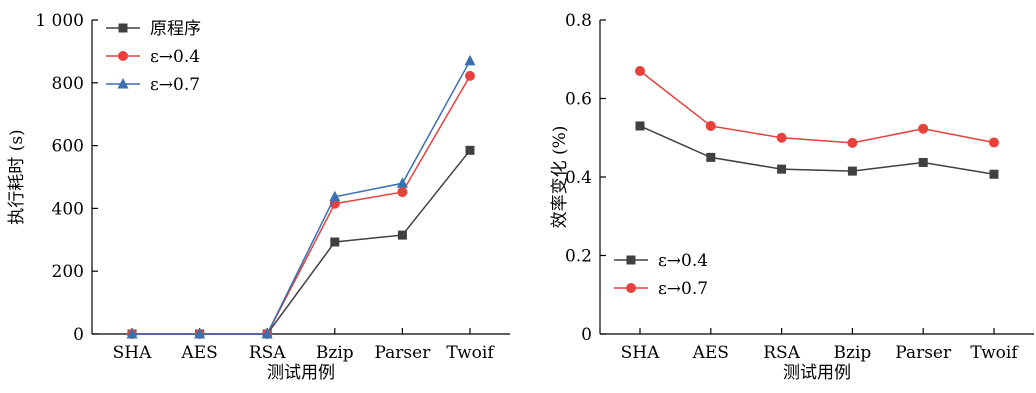 The width and height of the screenshot is (1036, 393). I want to click on legend-item: 原程序, so click(153, 29).